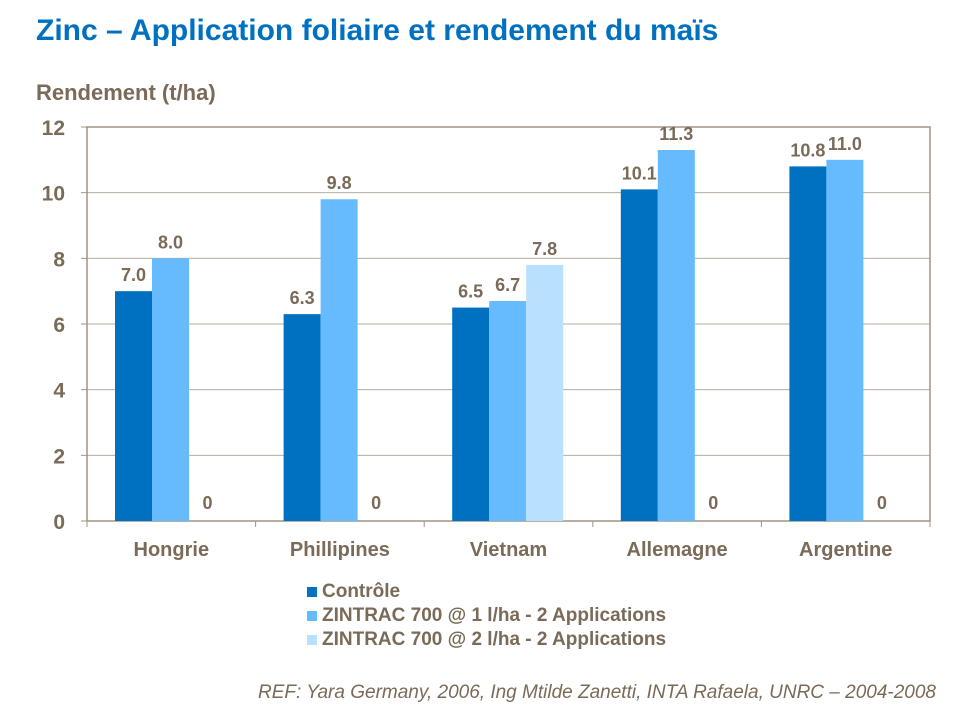 The image size is (960, 720). I want to click on x-tick-label: Vietnam, so click(508, 550).